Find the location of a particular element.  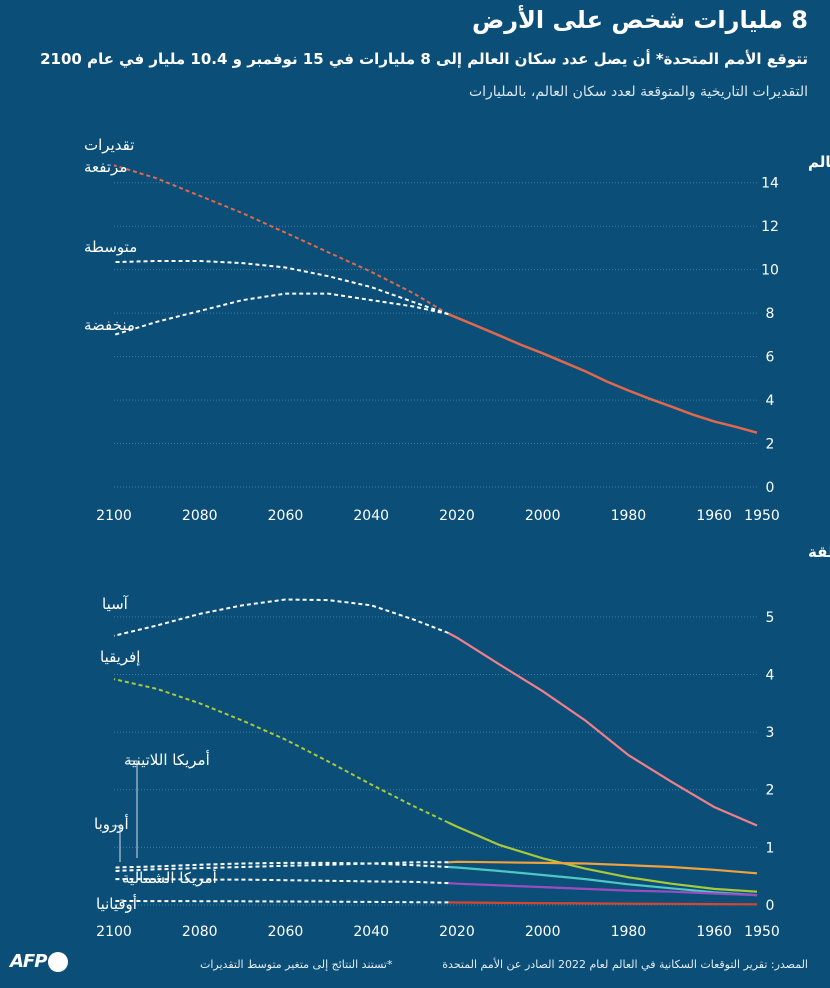

projection-medium is located at coordinates (281, 288).